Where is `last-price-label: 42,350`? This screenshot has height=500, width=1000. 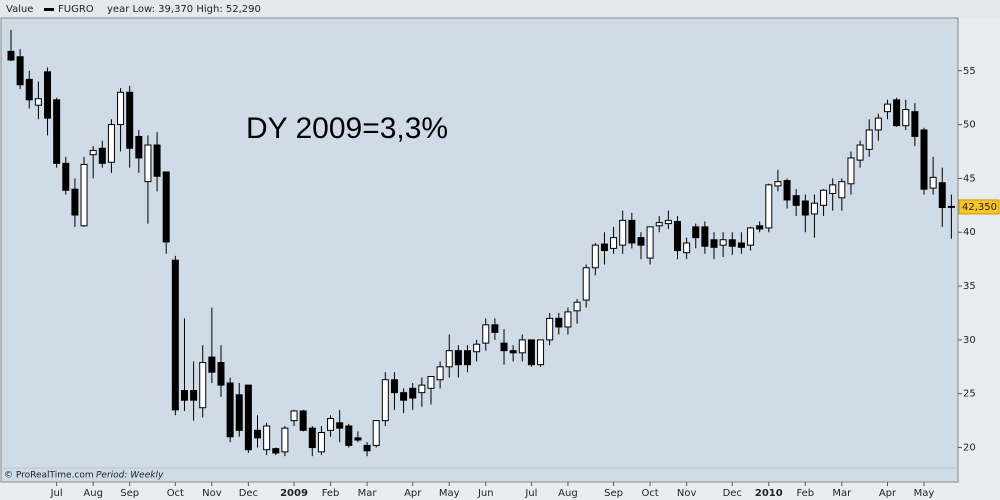 last-price-label: 42,350 is located at coordinates (979, 207).